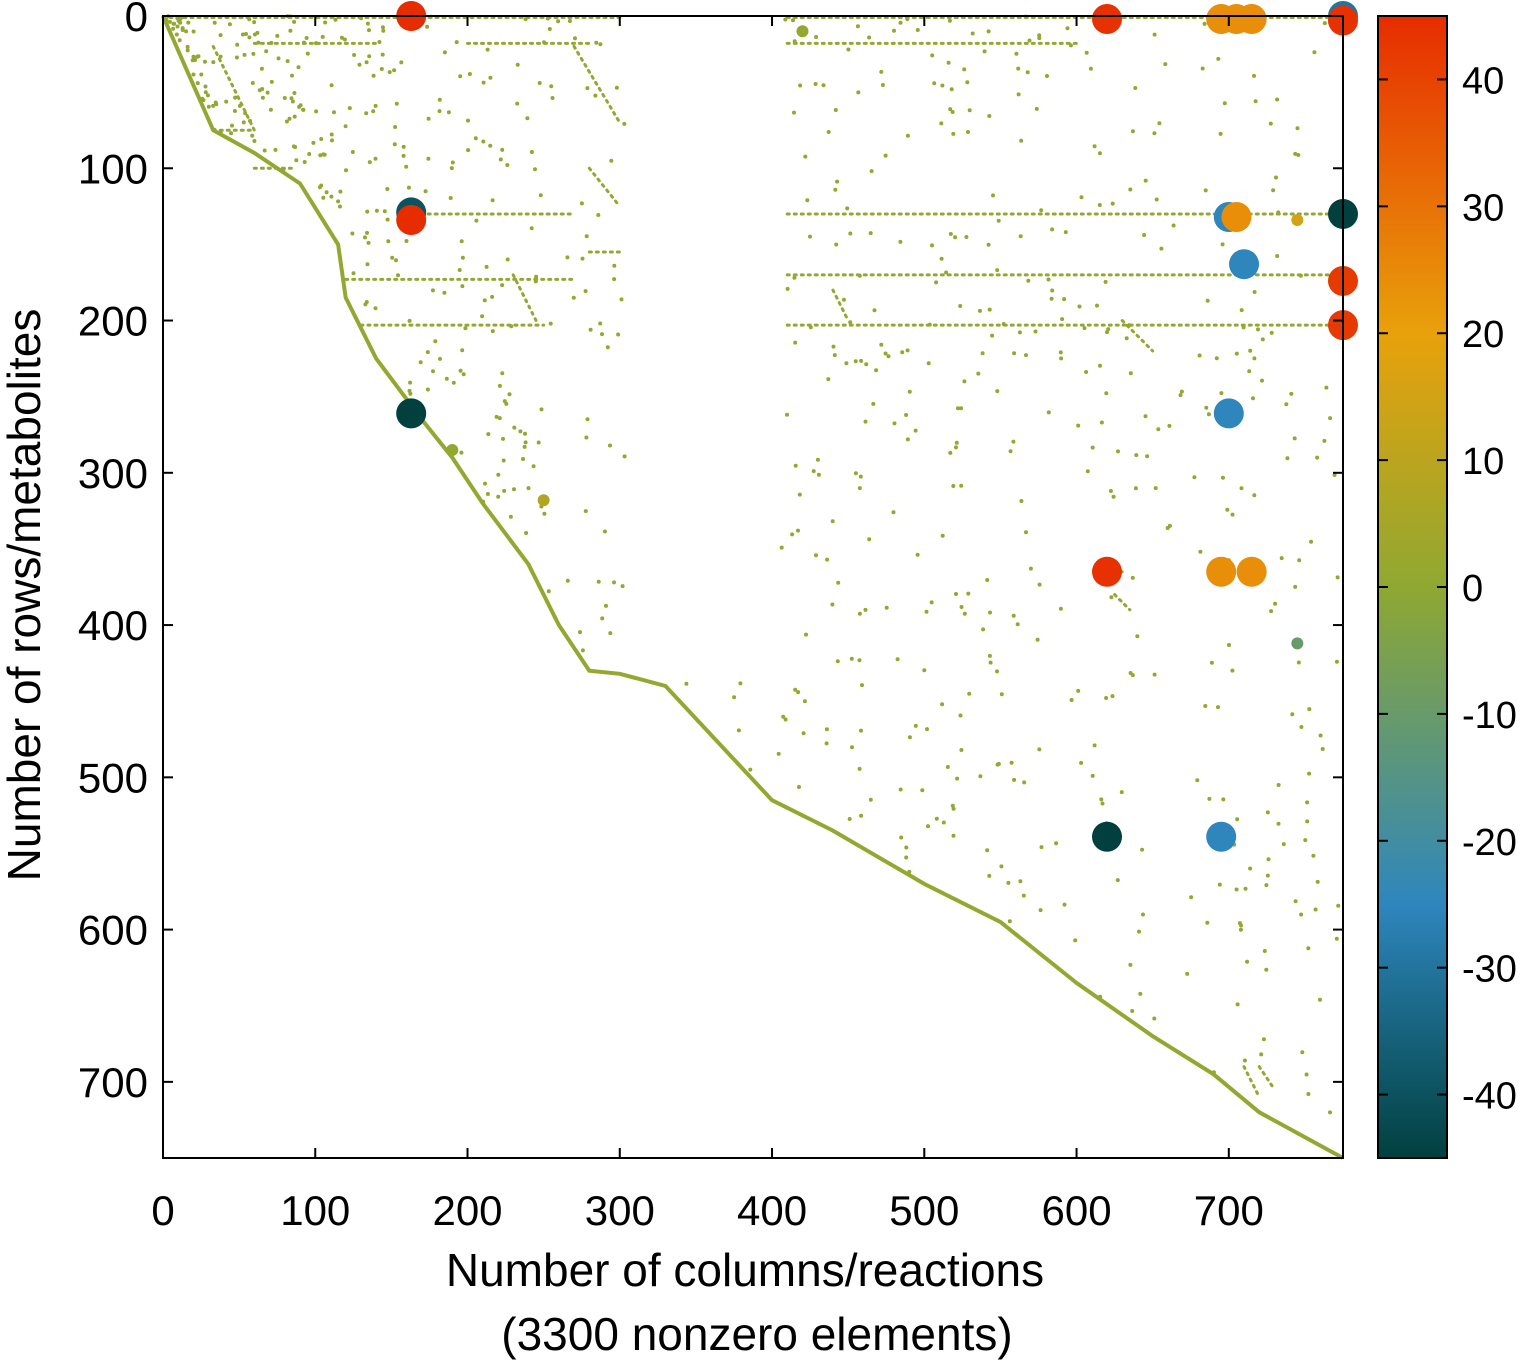  What do you see at coordinates (136, 20) in the screenshot?
I see `y-tick-label: 0` at bounding box center [136, 20].